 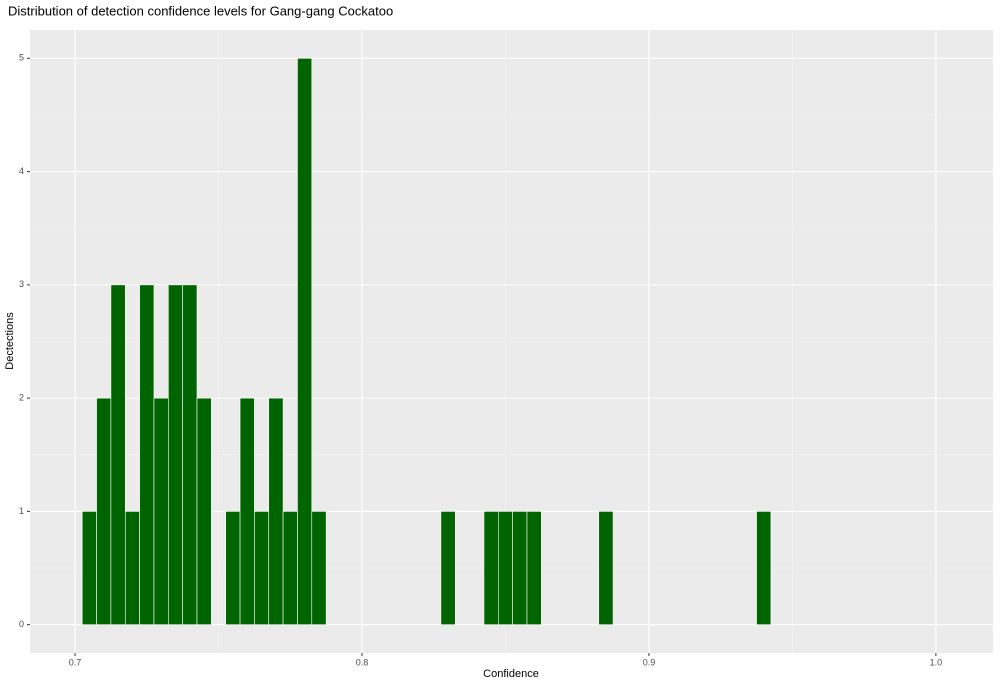 I want to click on y-tick-label: 2, so click(x=21, y=398).